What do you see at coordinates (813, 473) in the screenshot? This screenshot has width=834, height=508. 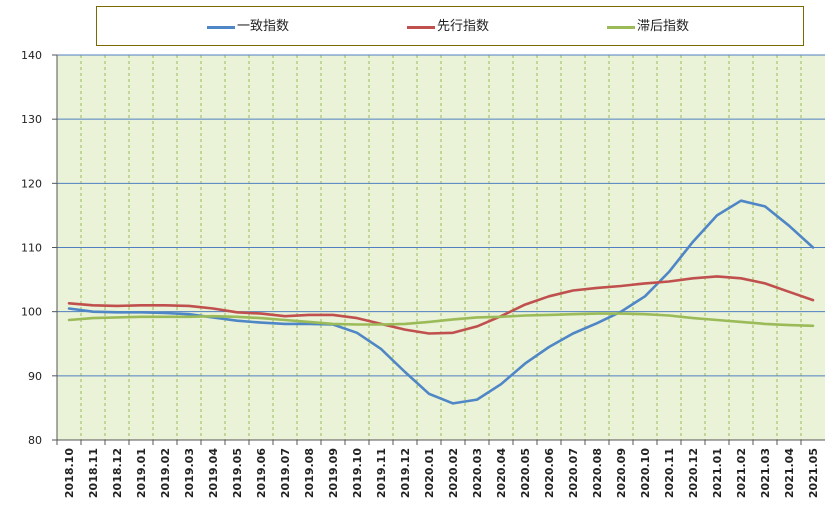 I see `x-tick-label: 2021.05` at bounding box center [813, 473].